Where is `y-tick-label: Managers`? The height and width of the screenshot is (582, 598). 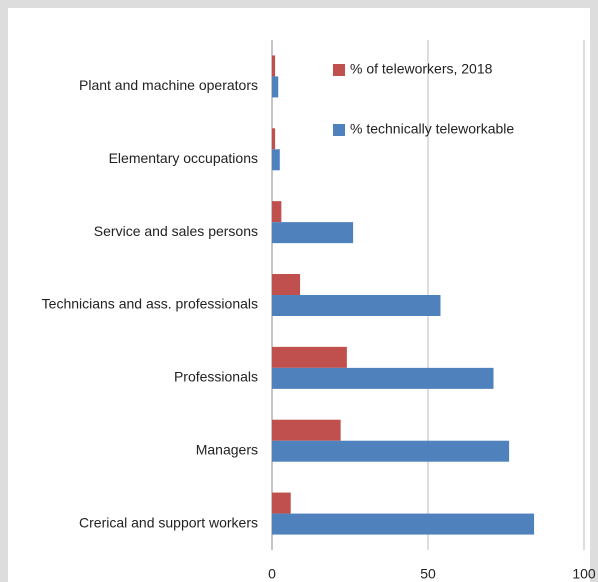 y-tick-label: Managers is located at coordinates (227, 449).